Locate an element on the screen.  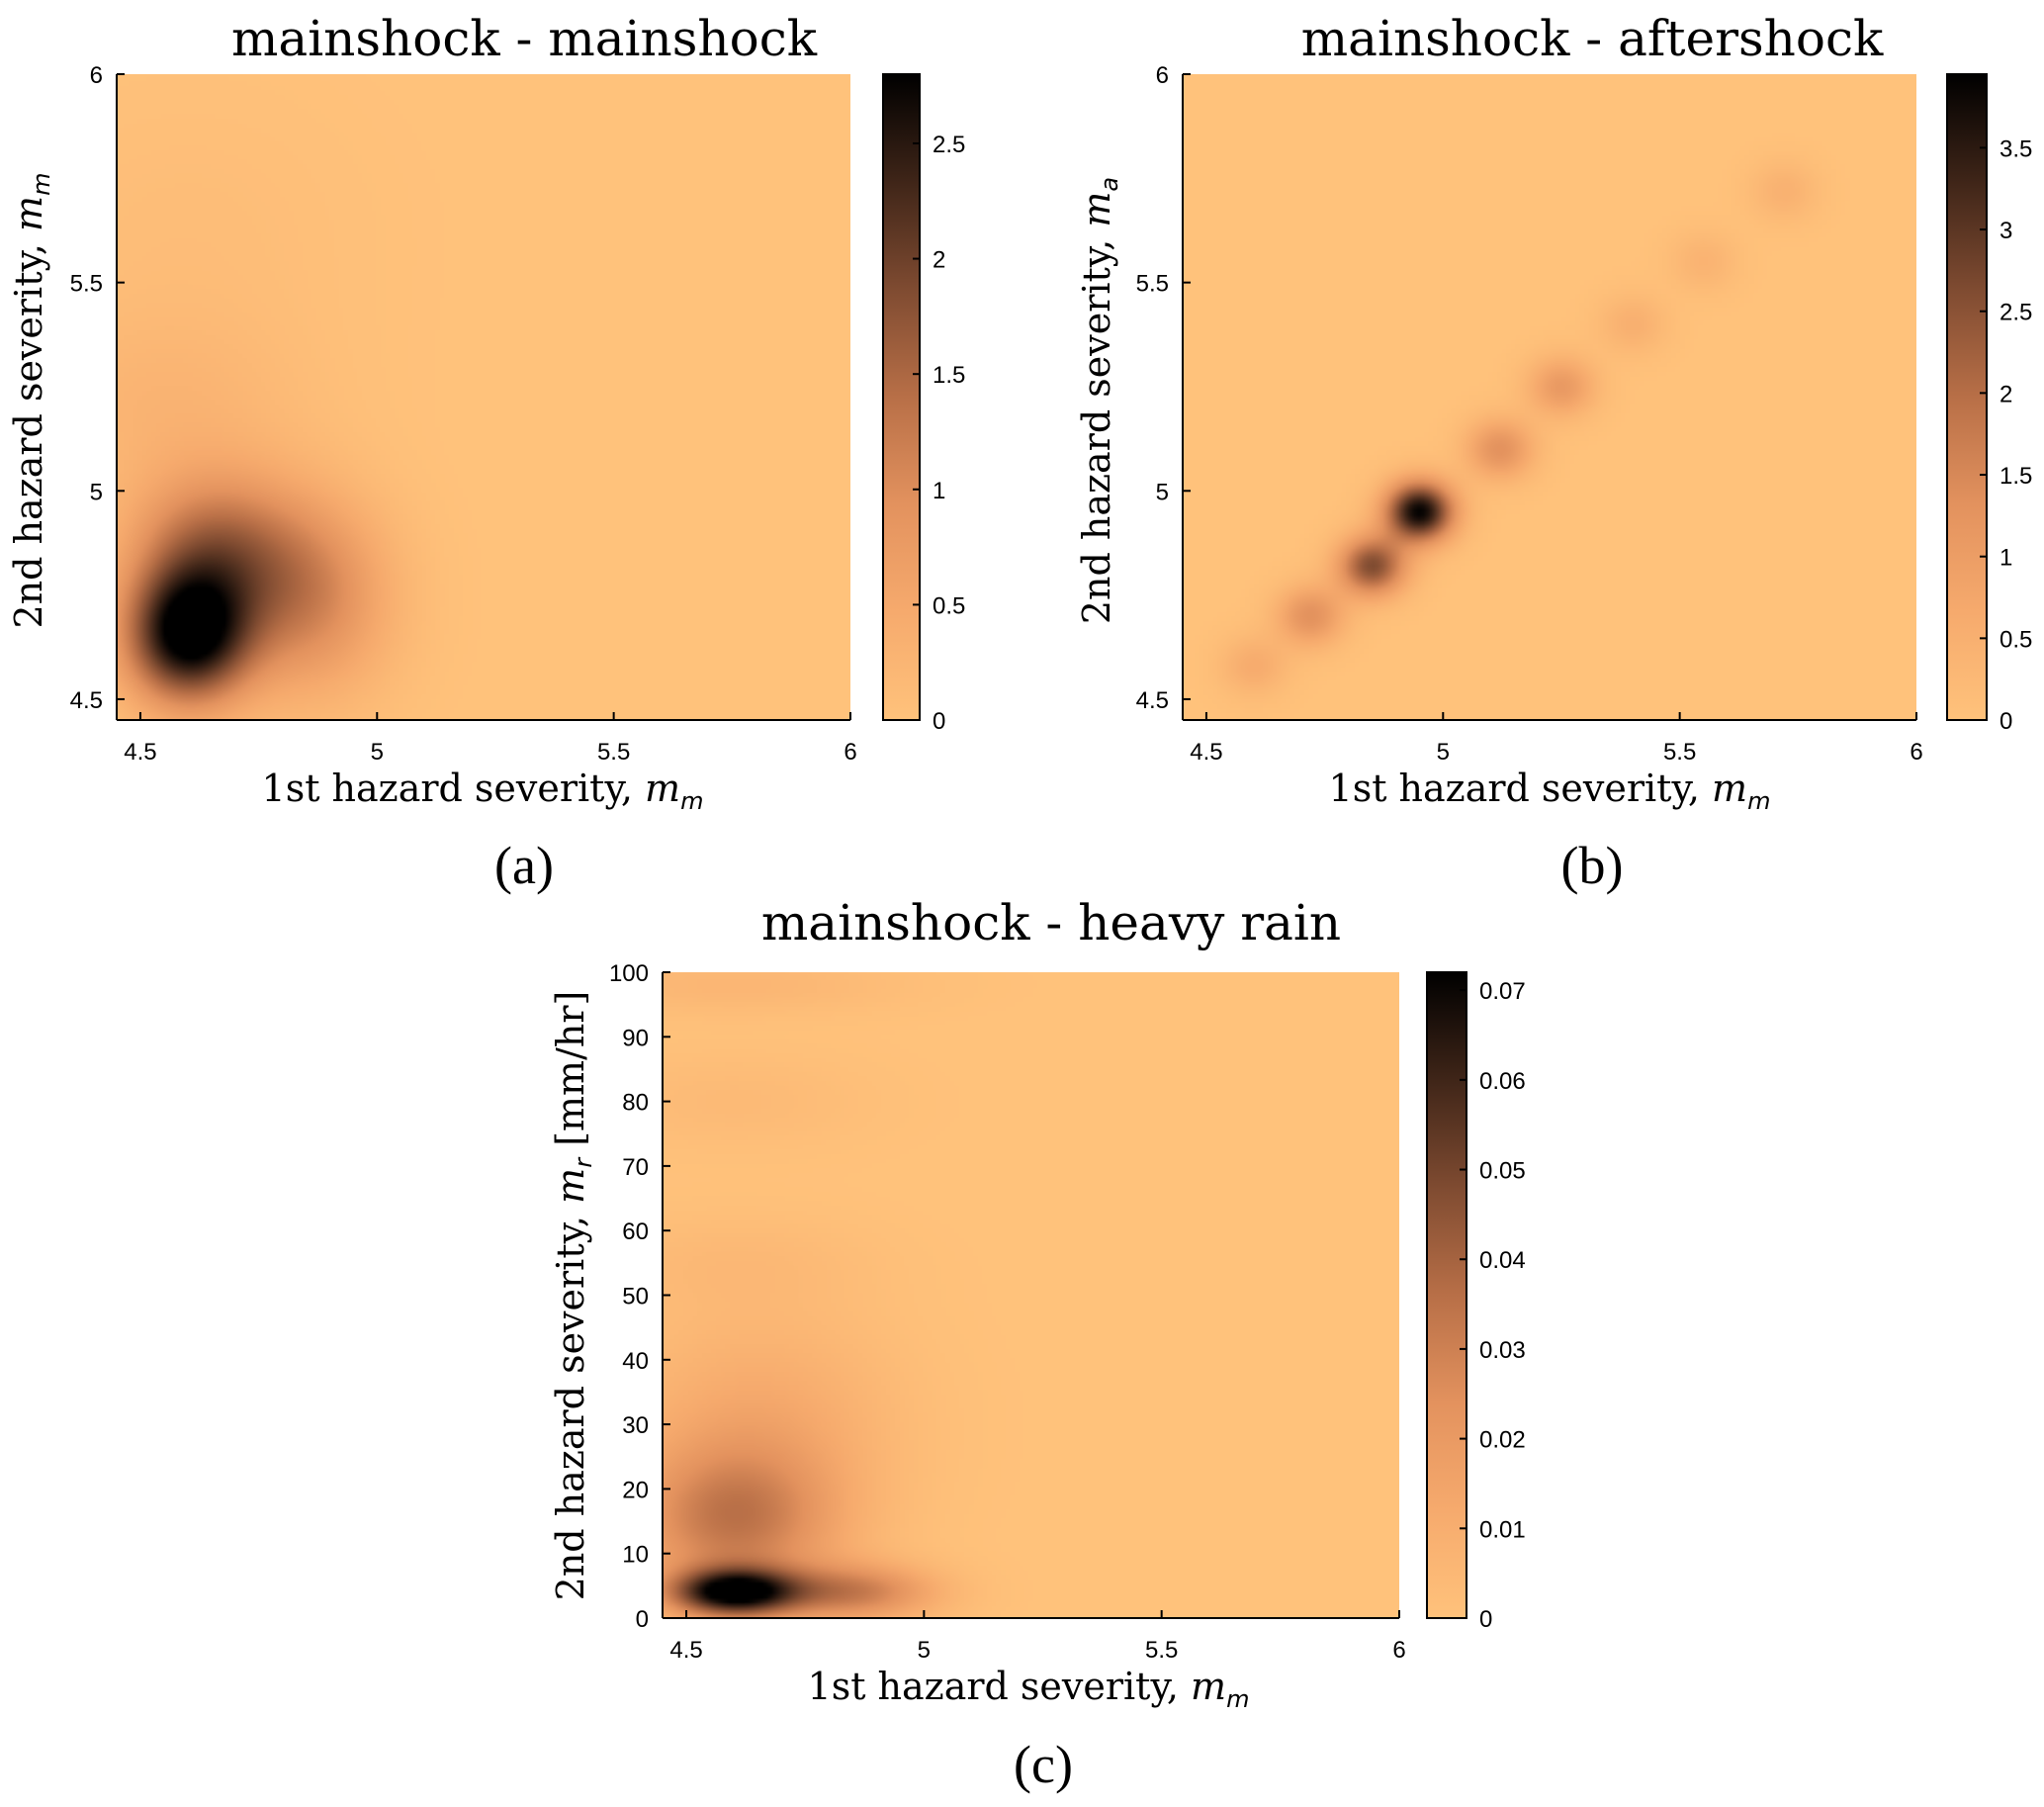
x-axis-label-b-subscript: m is located at coordinates (1758, 801).